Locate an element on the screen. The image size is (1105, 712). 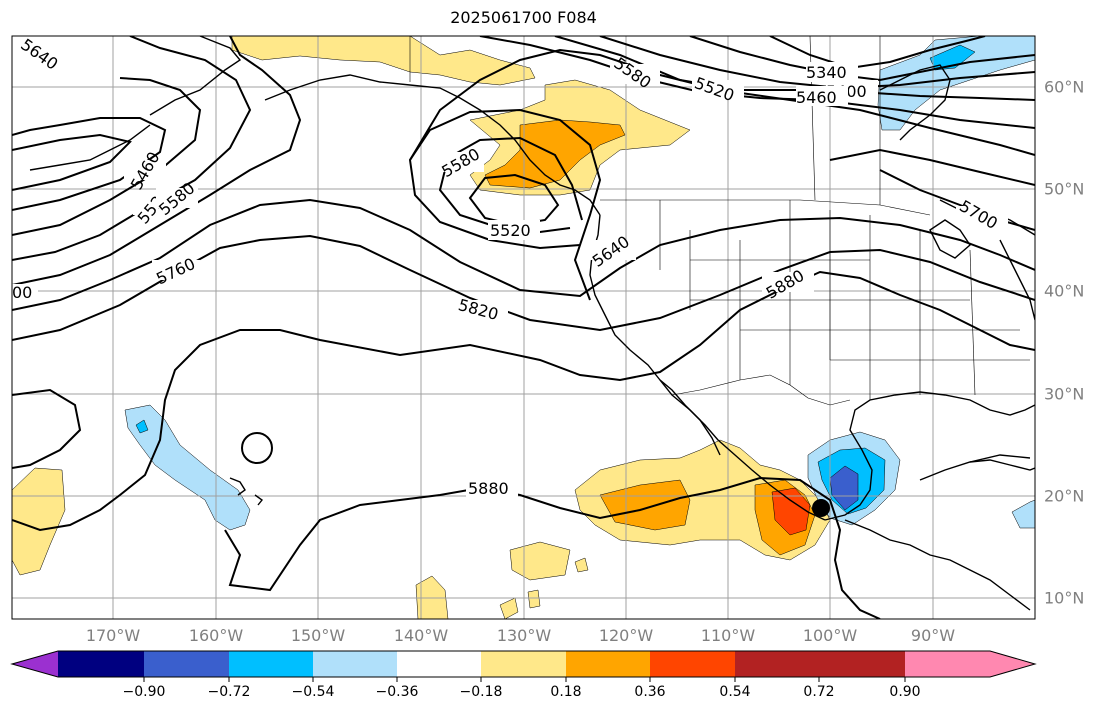
longitude-label: 120°W is located at coordinates (626, 635).